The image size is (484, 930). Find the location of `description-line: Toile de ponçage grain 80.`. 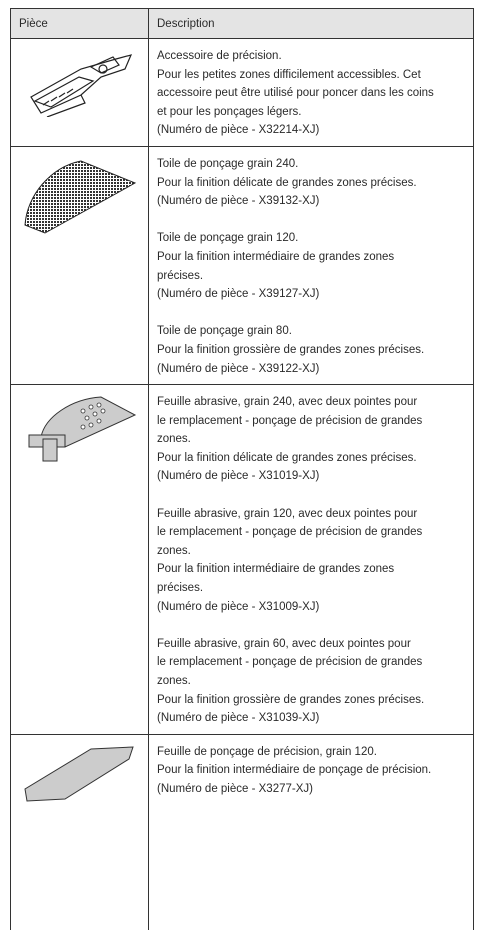

description-line: Toile de ponçage grain 80. is located at coordinates (224, 331).